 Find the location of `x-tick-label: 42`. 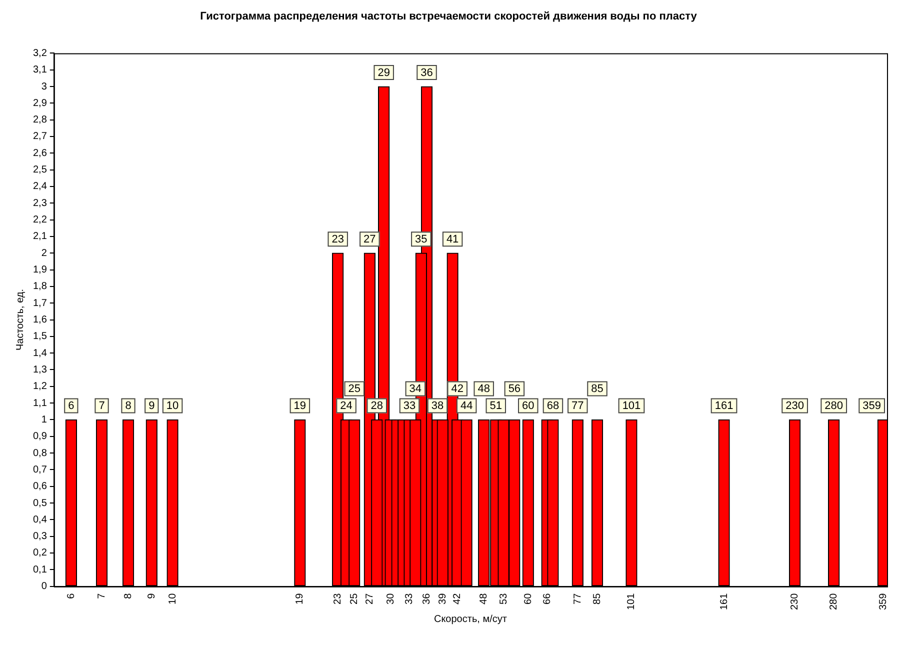

x-tick-label: 42 is located at coordinates (458, 598).